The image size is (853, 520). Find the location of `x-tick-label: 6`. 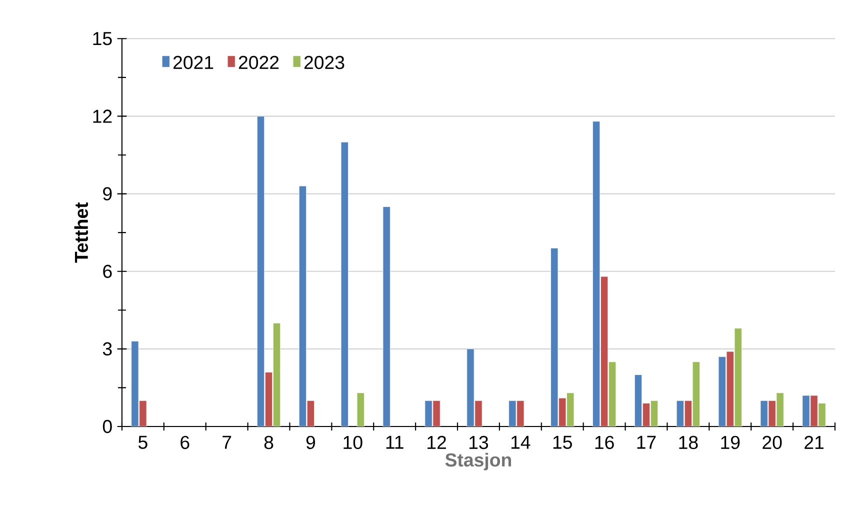

x-tick-label: 6 is located at coordinates (185, 443).